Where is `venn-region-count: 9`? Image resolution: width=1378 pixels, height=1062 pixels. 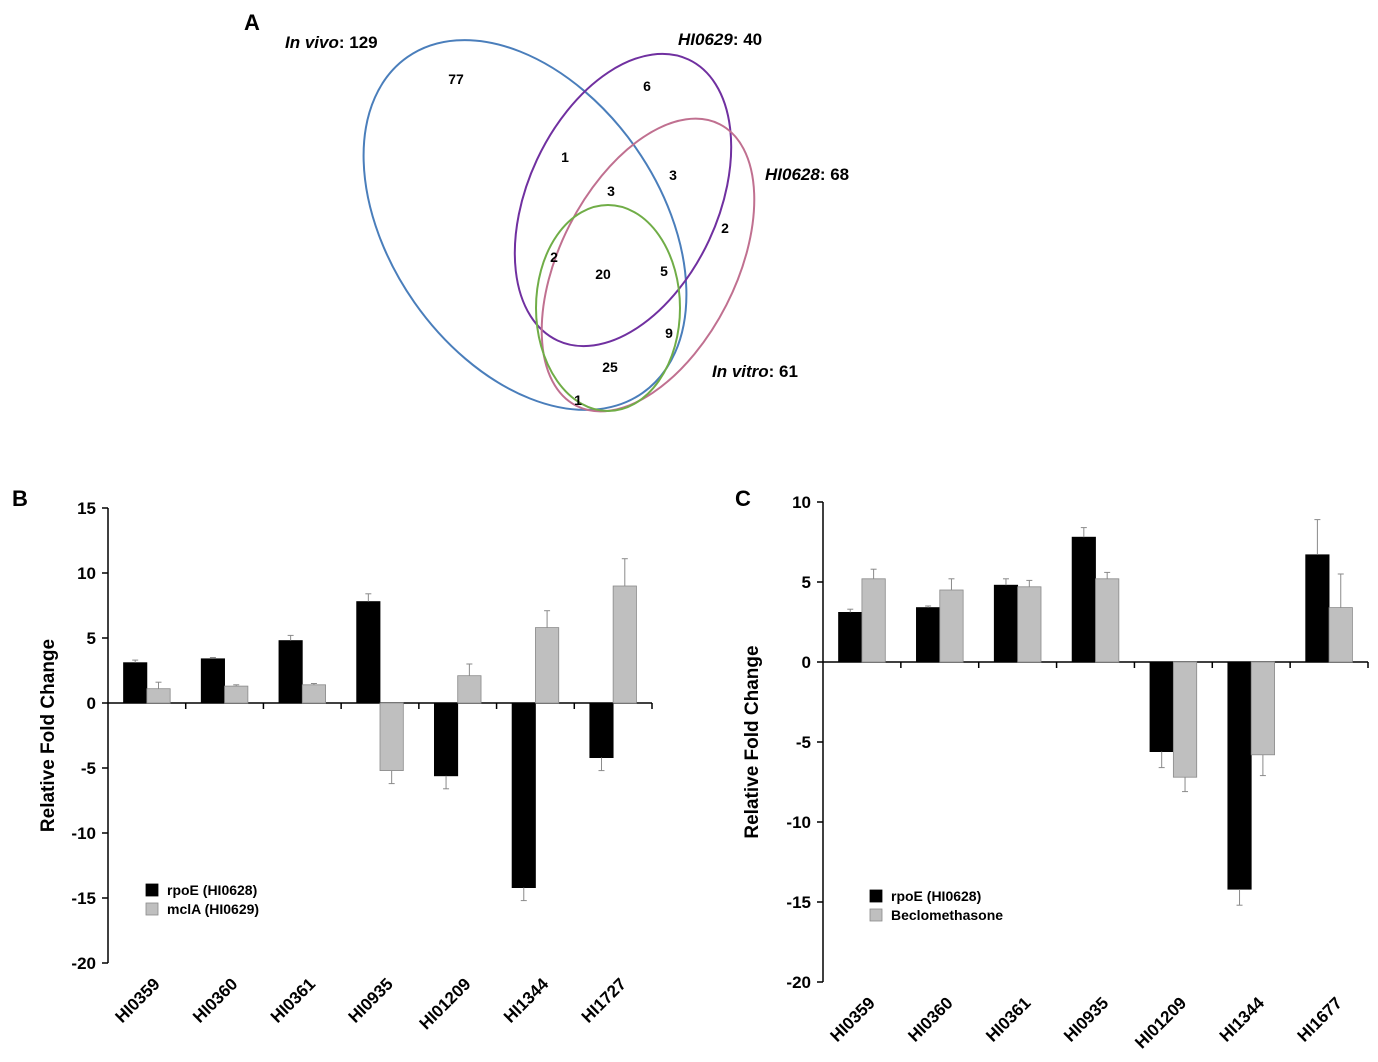 venn-region-count: 9 is located at coordinates (669, 333).